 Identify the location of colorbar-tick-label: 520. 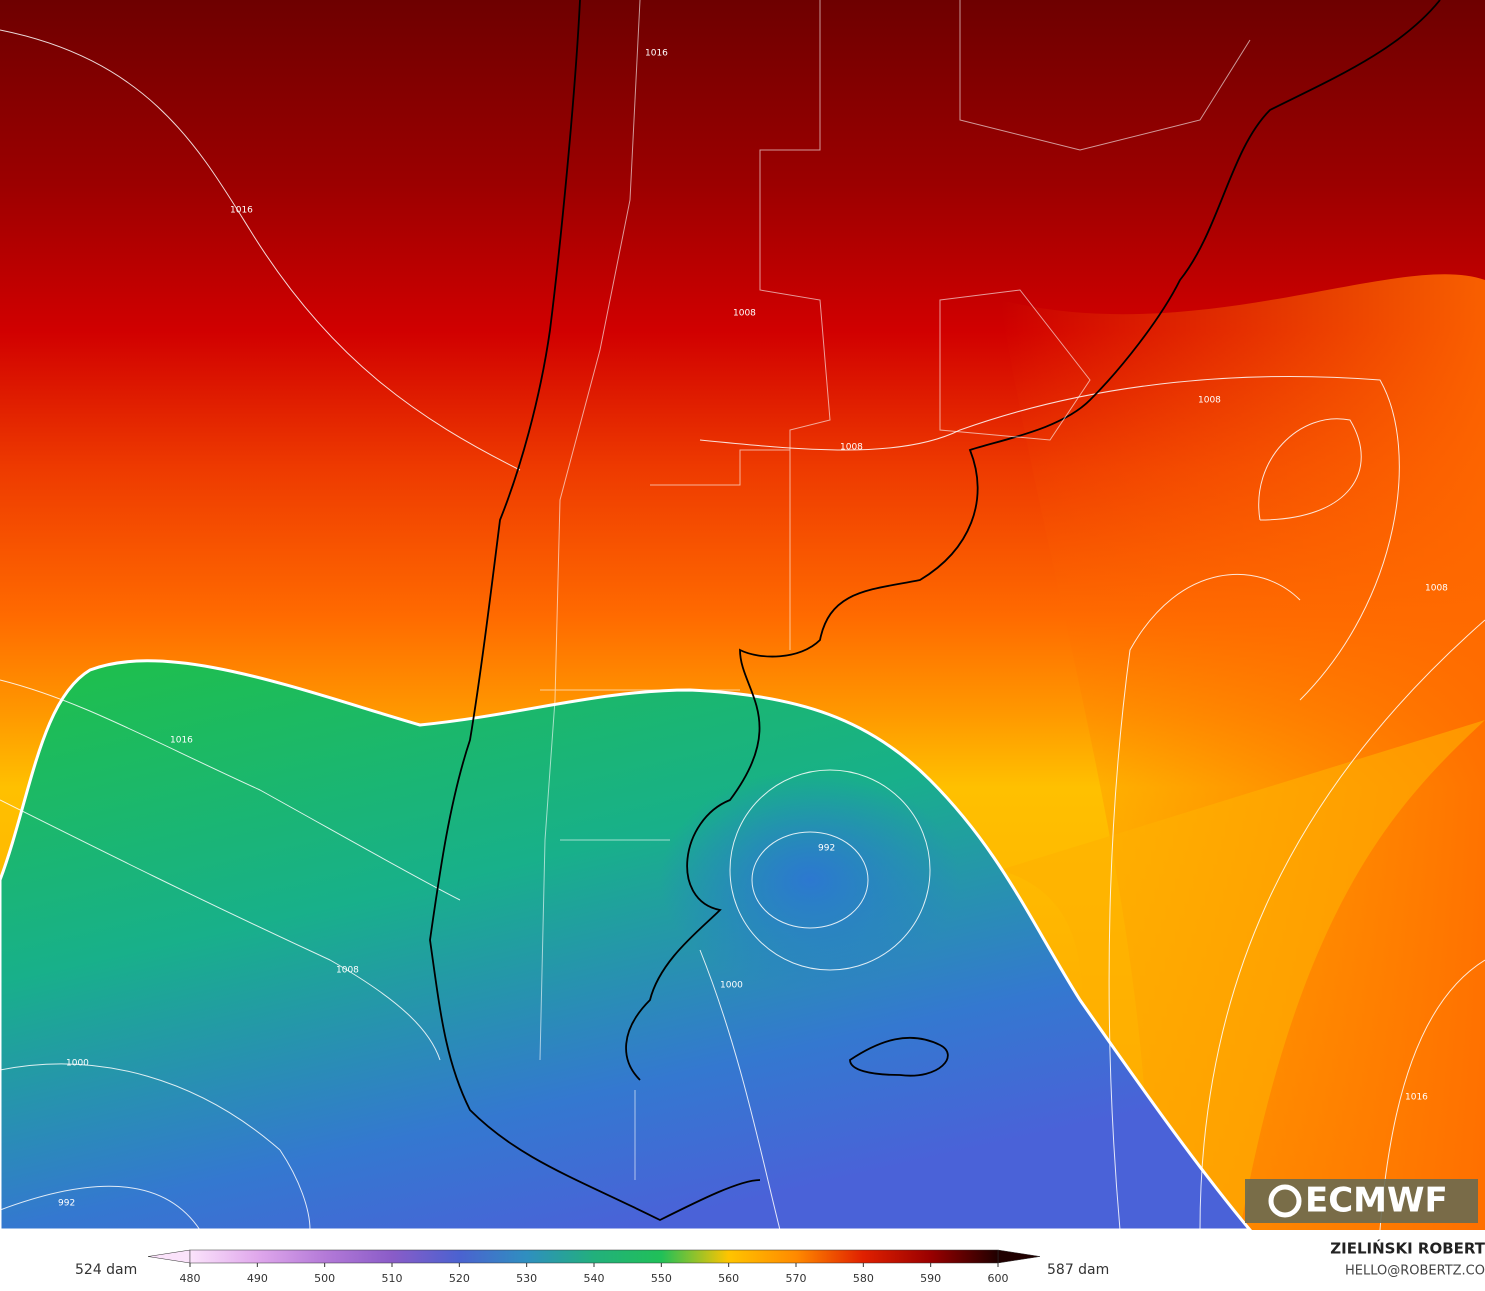
(459, 1278).